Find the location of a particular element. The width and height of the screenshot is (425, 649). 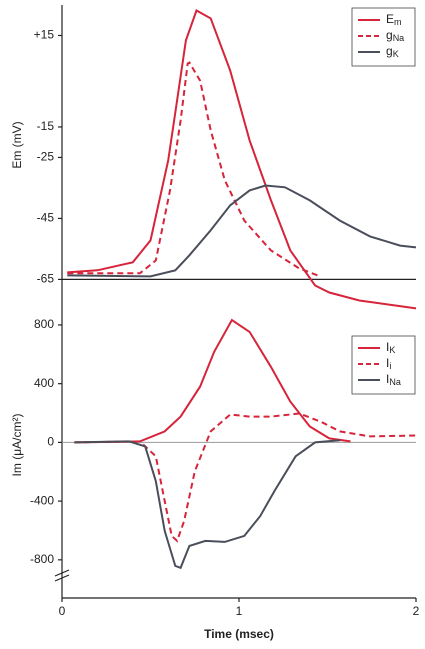

y-tick-label: -45 is located at coordinates (46, 218).